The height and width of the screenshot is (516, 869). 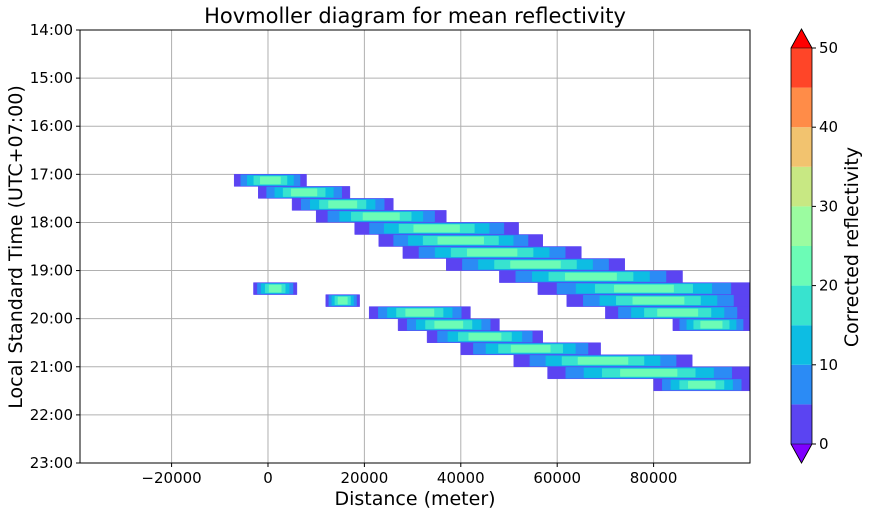 What do you see at coordinates (365, 478) in the screenshot?
I see `x-tick-label: 20000` at bounding box center [365, 478].